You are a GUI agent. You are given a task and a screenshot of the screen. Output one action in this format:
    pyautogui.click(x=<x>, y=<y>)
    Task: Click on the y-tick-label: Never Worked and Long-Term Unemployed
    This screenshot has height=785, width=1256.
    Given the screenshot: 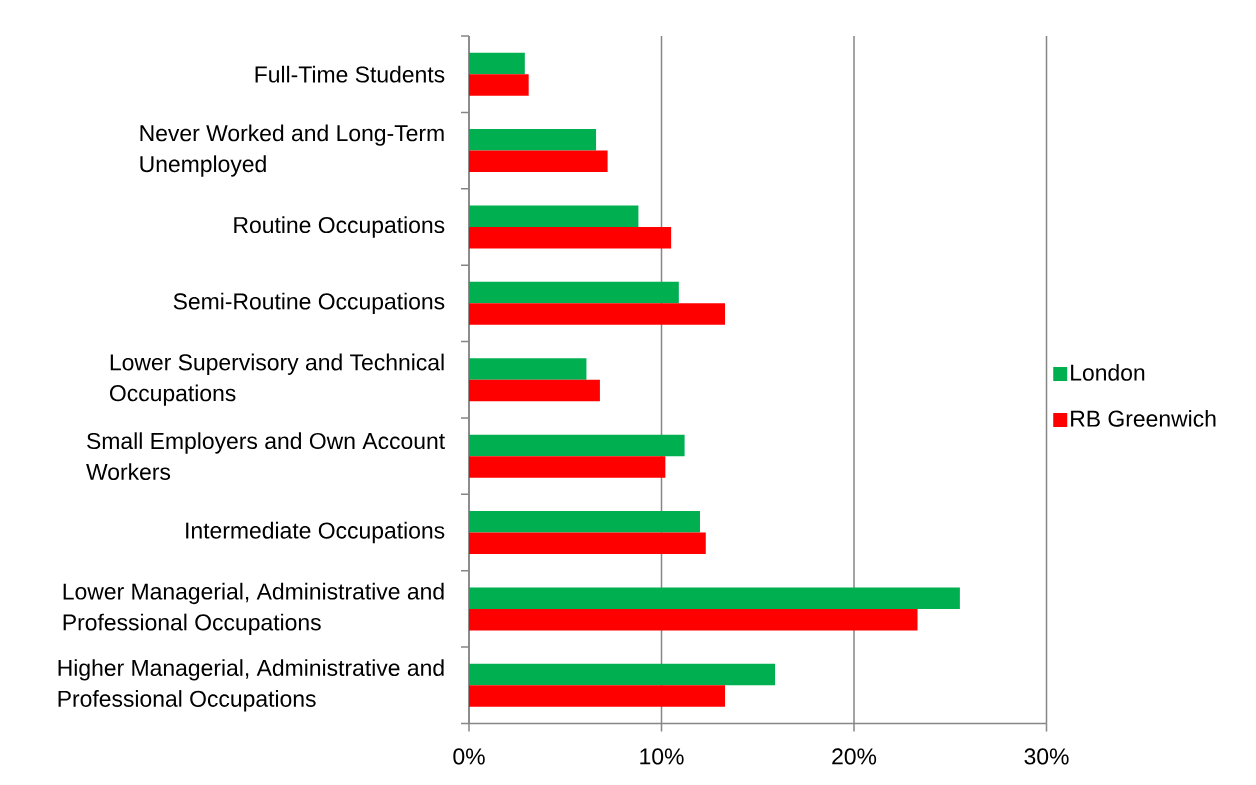 What is the action you would take?
    pyautogui.click(x=292, y=150)
    